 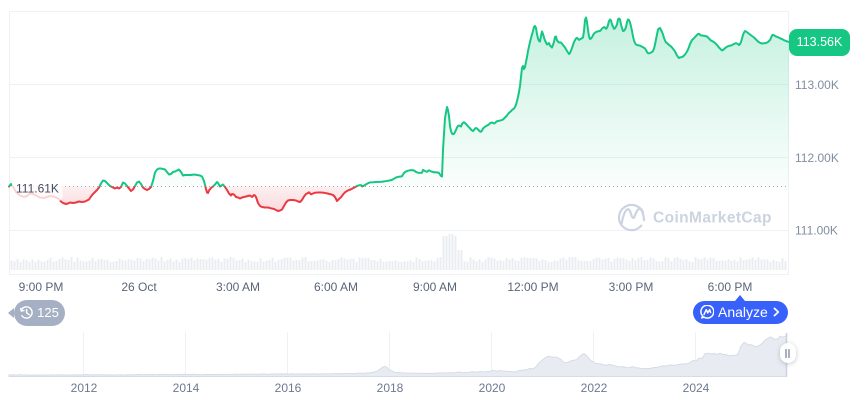 What do you see at coordinates (435, 287) in the screenshot?
I see `svg-text: 9:00 AM` at bounding box center [435, 287].